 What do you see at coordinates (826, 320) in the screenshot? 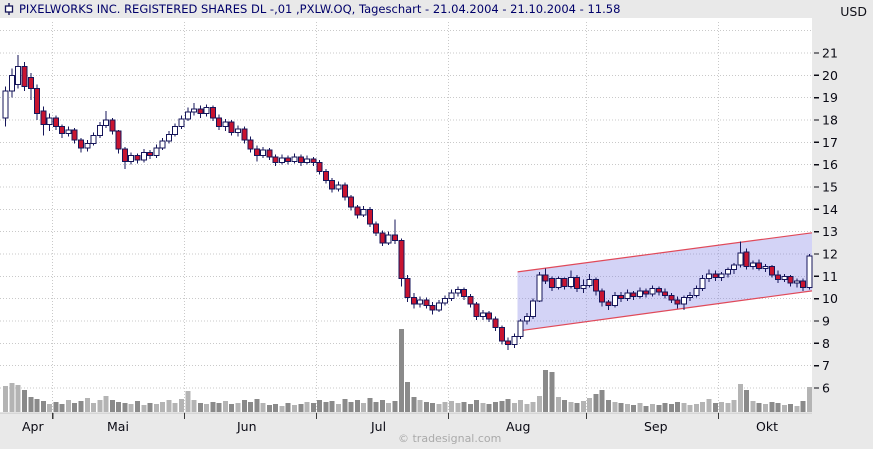
I see `price-axis-label: 9` at bounding box center [826, 320].